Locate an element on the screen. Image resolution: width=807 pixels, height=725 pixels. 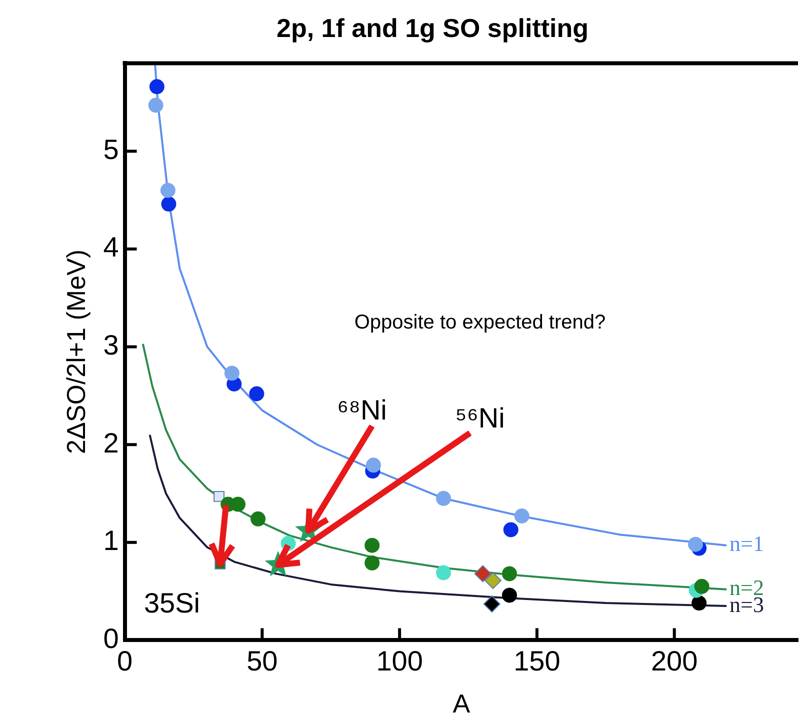
y-tick-label: 5 is located at coordinates (111, 149).